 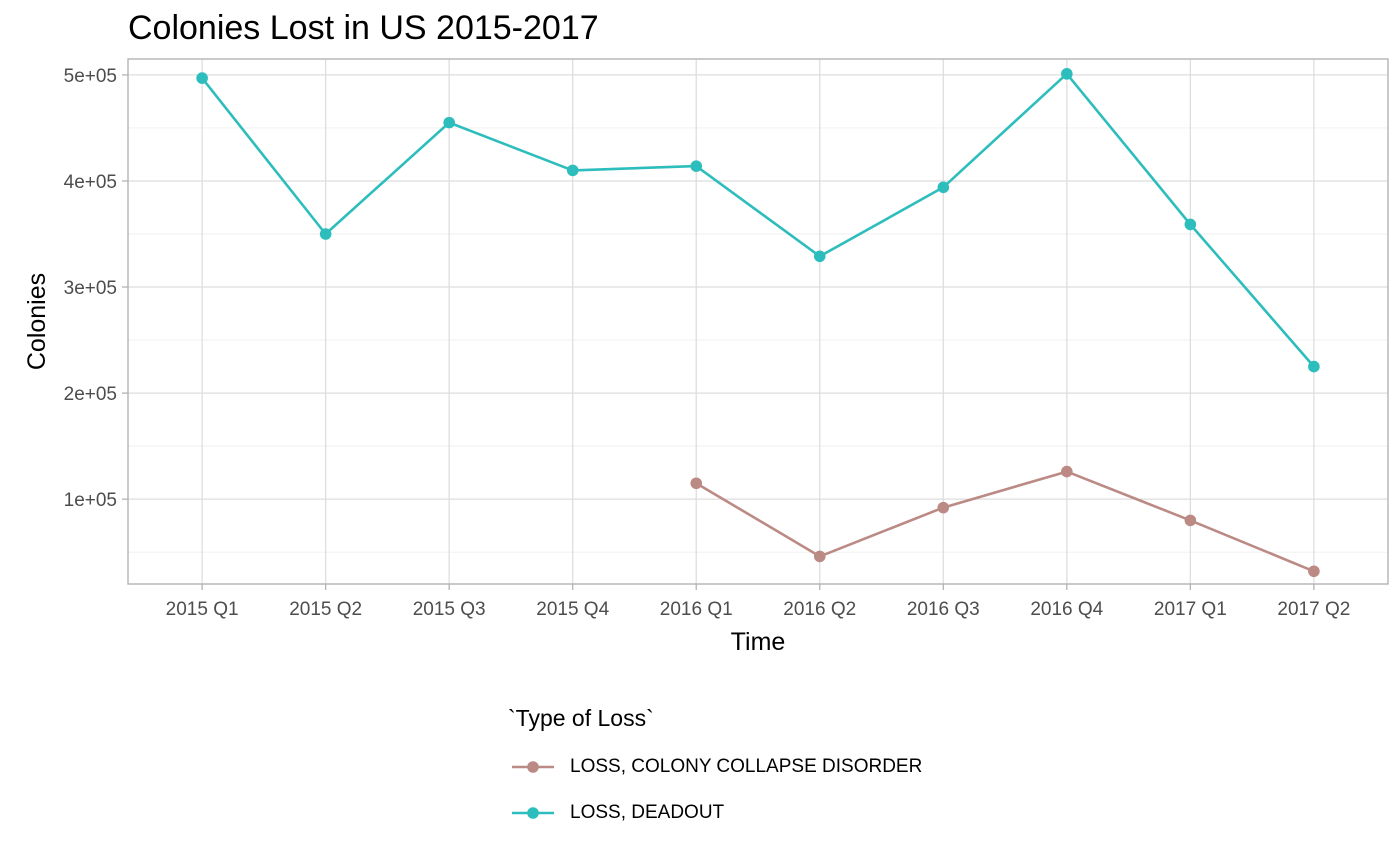 I want to click on x-tick-label: 2015 Q1, so click(x=202, y=609).